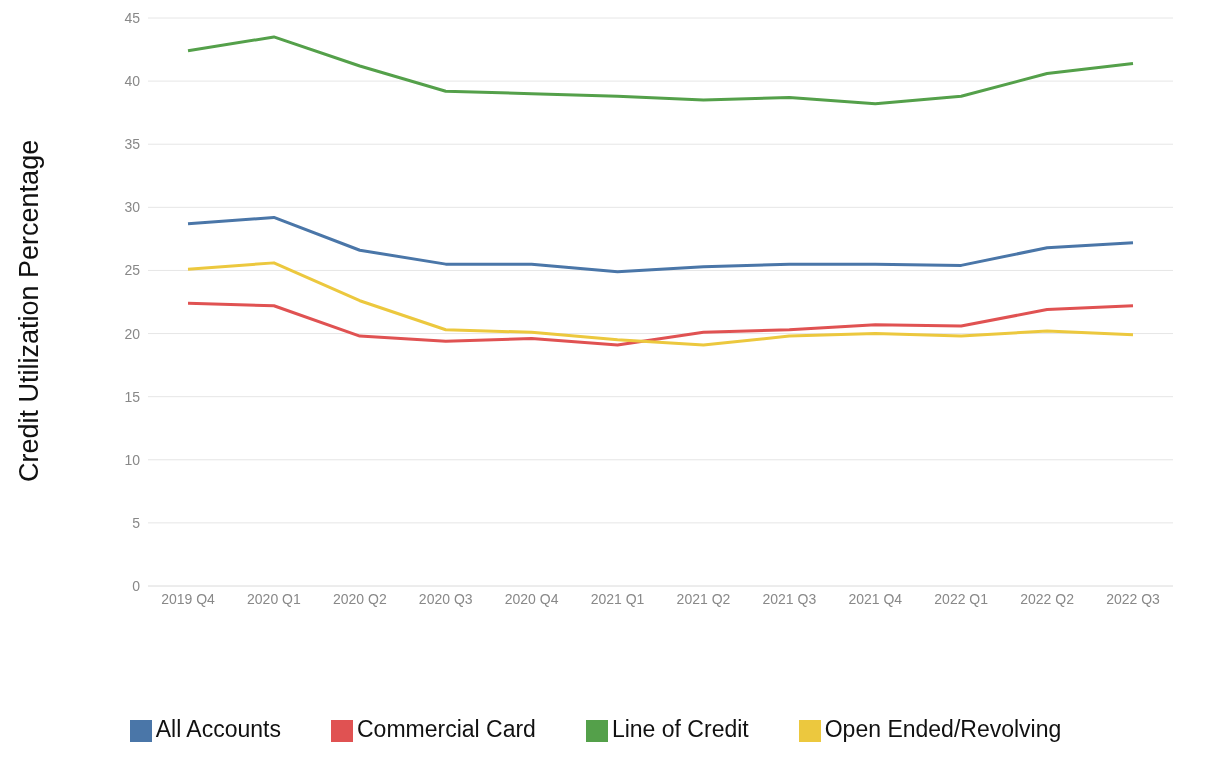 This screenshot has height=761, width=1221. I want to click on x-tick-label: 2021 Q2, so click(703, 598).